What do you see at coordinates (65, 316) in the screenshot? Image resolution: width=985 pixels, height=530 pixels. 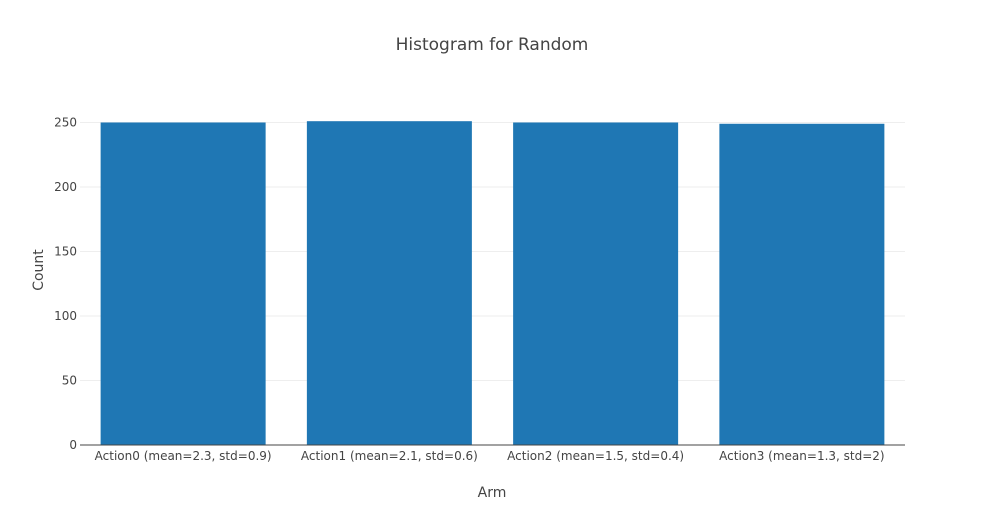 I see `y-tick-label: 100` at bounding box center [65, 316].